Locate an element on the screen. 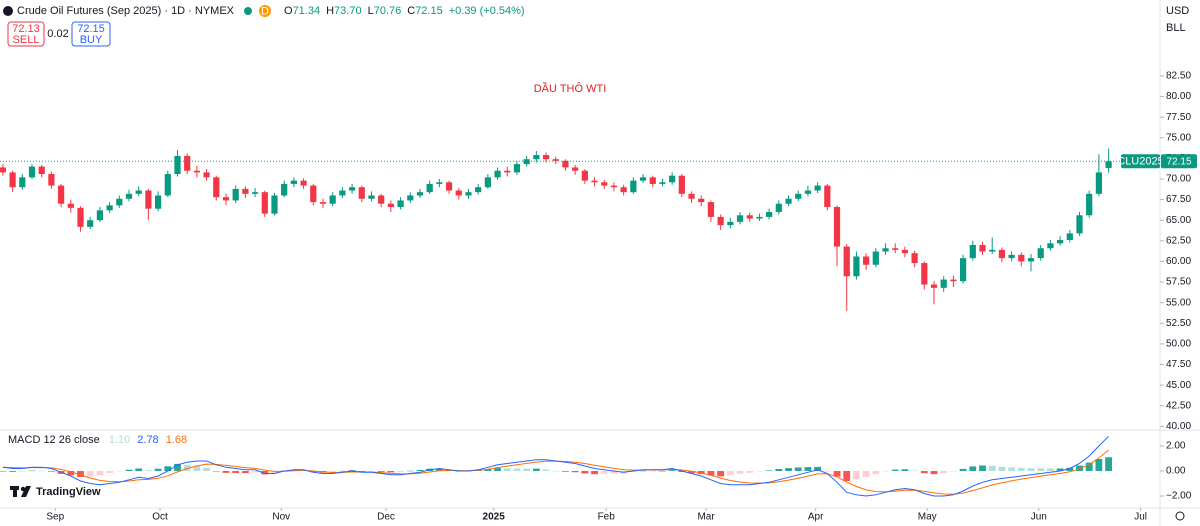 Image resolution: width=1200 pixels, height=526 pixels. ohlc-value: 72.15 is located at coordinates (429, 11).